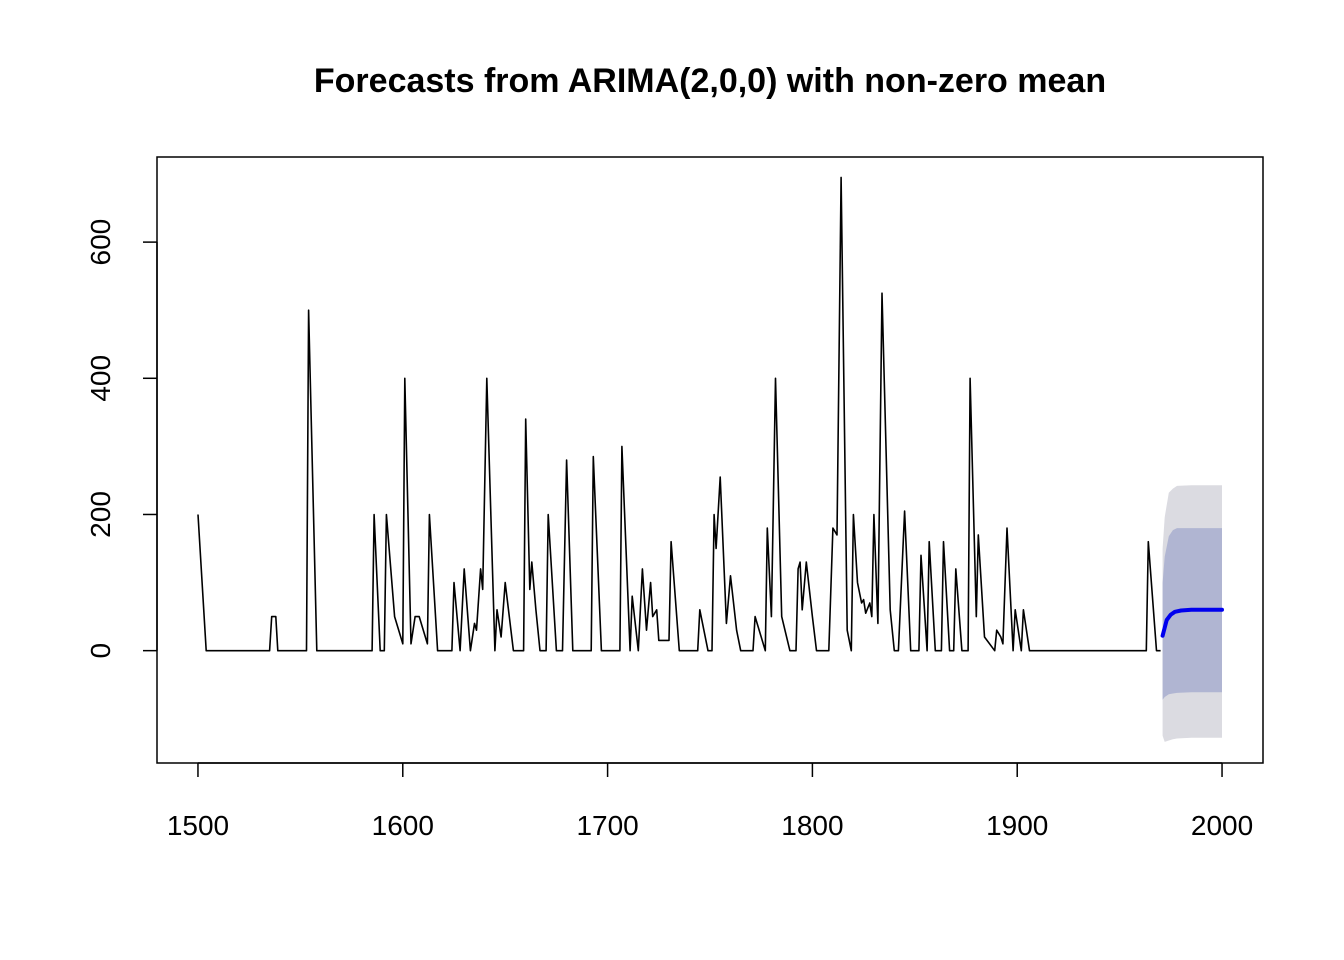 This screenshot has height=960, width=1344. What do you see at coordinates (812, 825) in the screenshot?
I see `x-tick-label: 1800` at bounding box center [812, 825].